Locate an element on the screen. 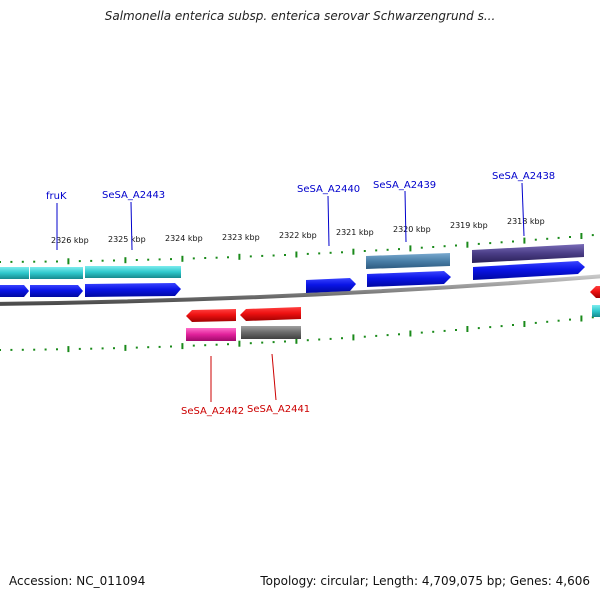  reverse-feature-track is located at coordinates (393, 323).